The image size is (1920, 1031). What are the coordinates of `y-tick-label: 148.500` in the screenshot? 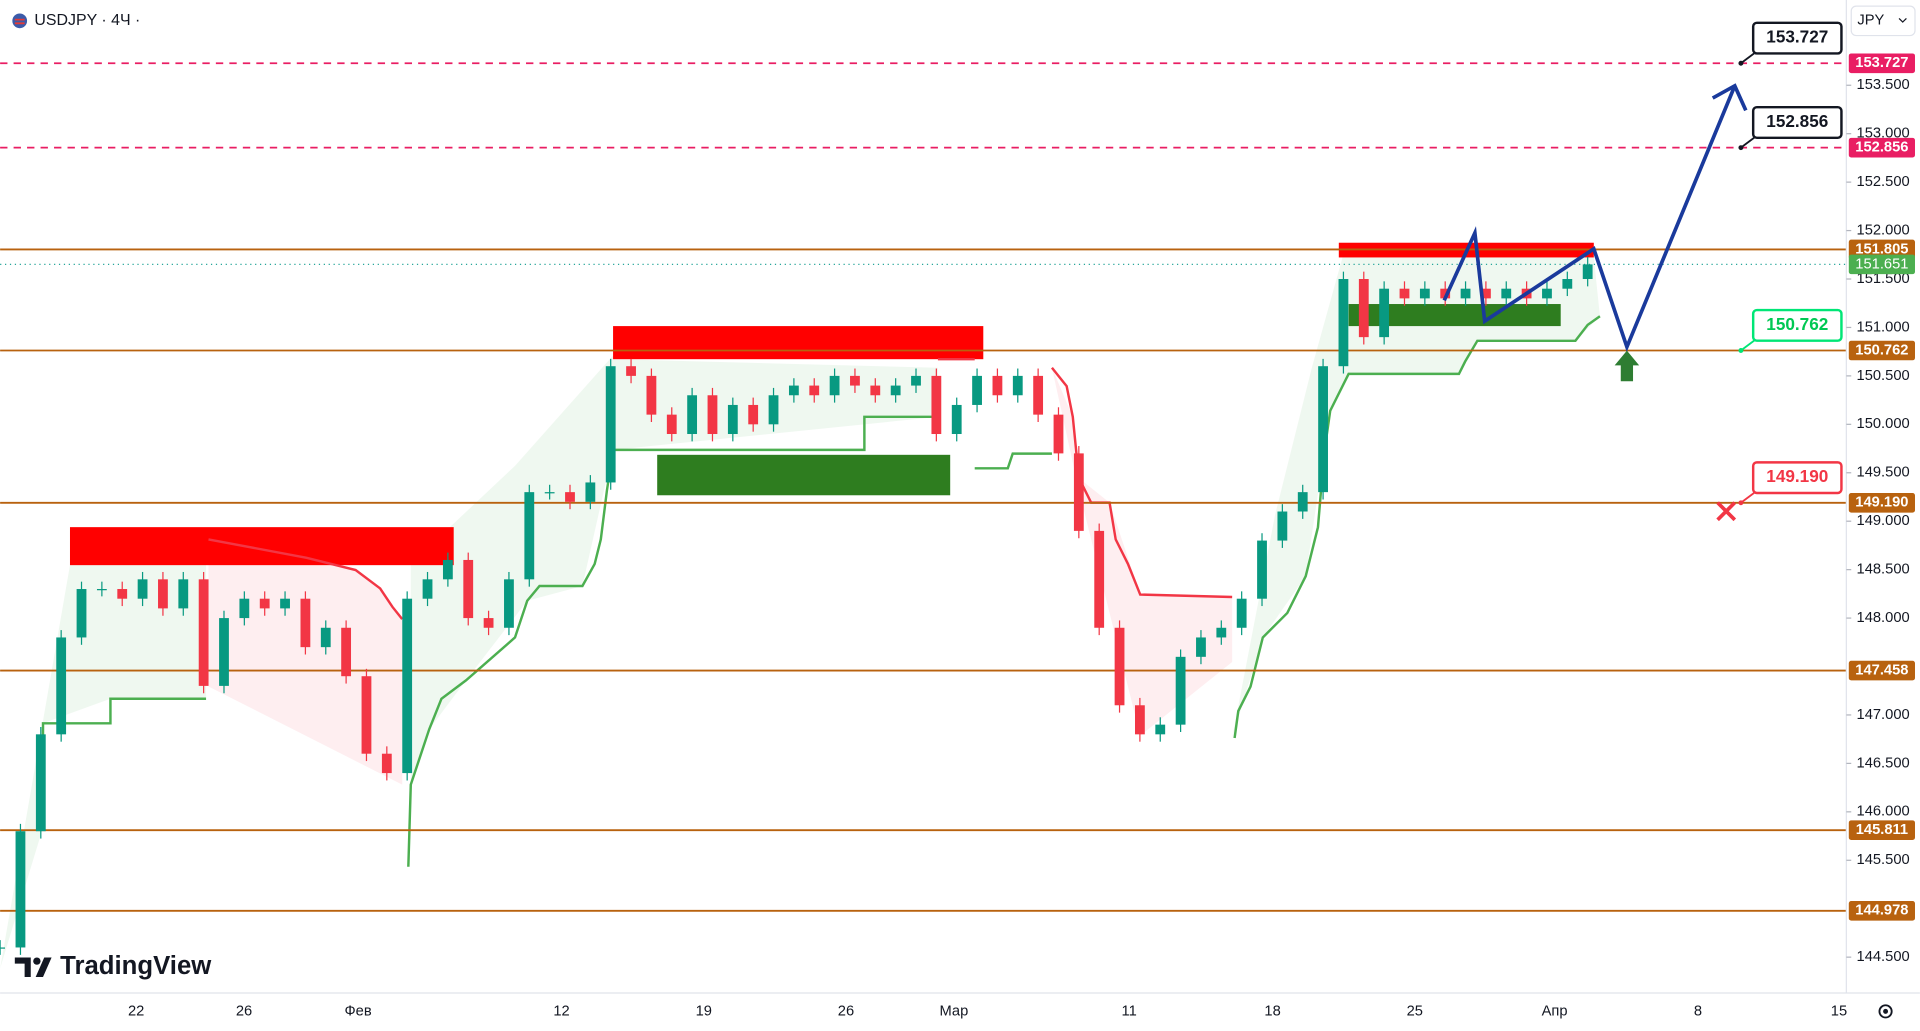 It's located at (1883, 570).